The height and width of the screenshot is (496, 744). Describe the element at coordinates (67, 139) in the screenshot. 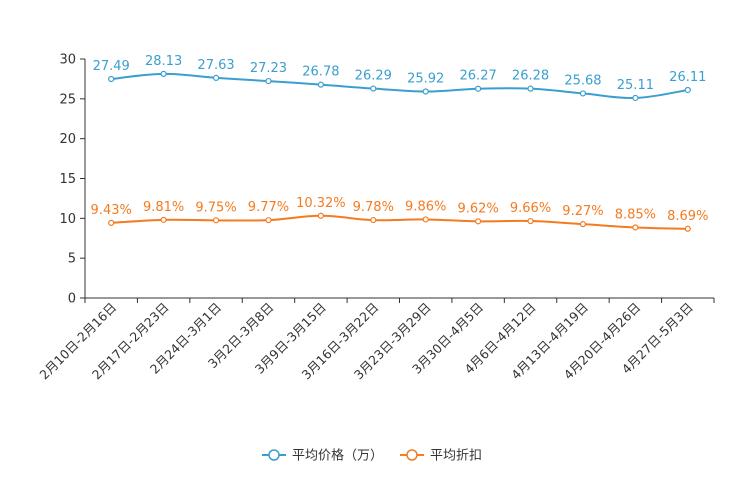

I see `y-tick-label: 20` at that location.